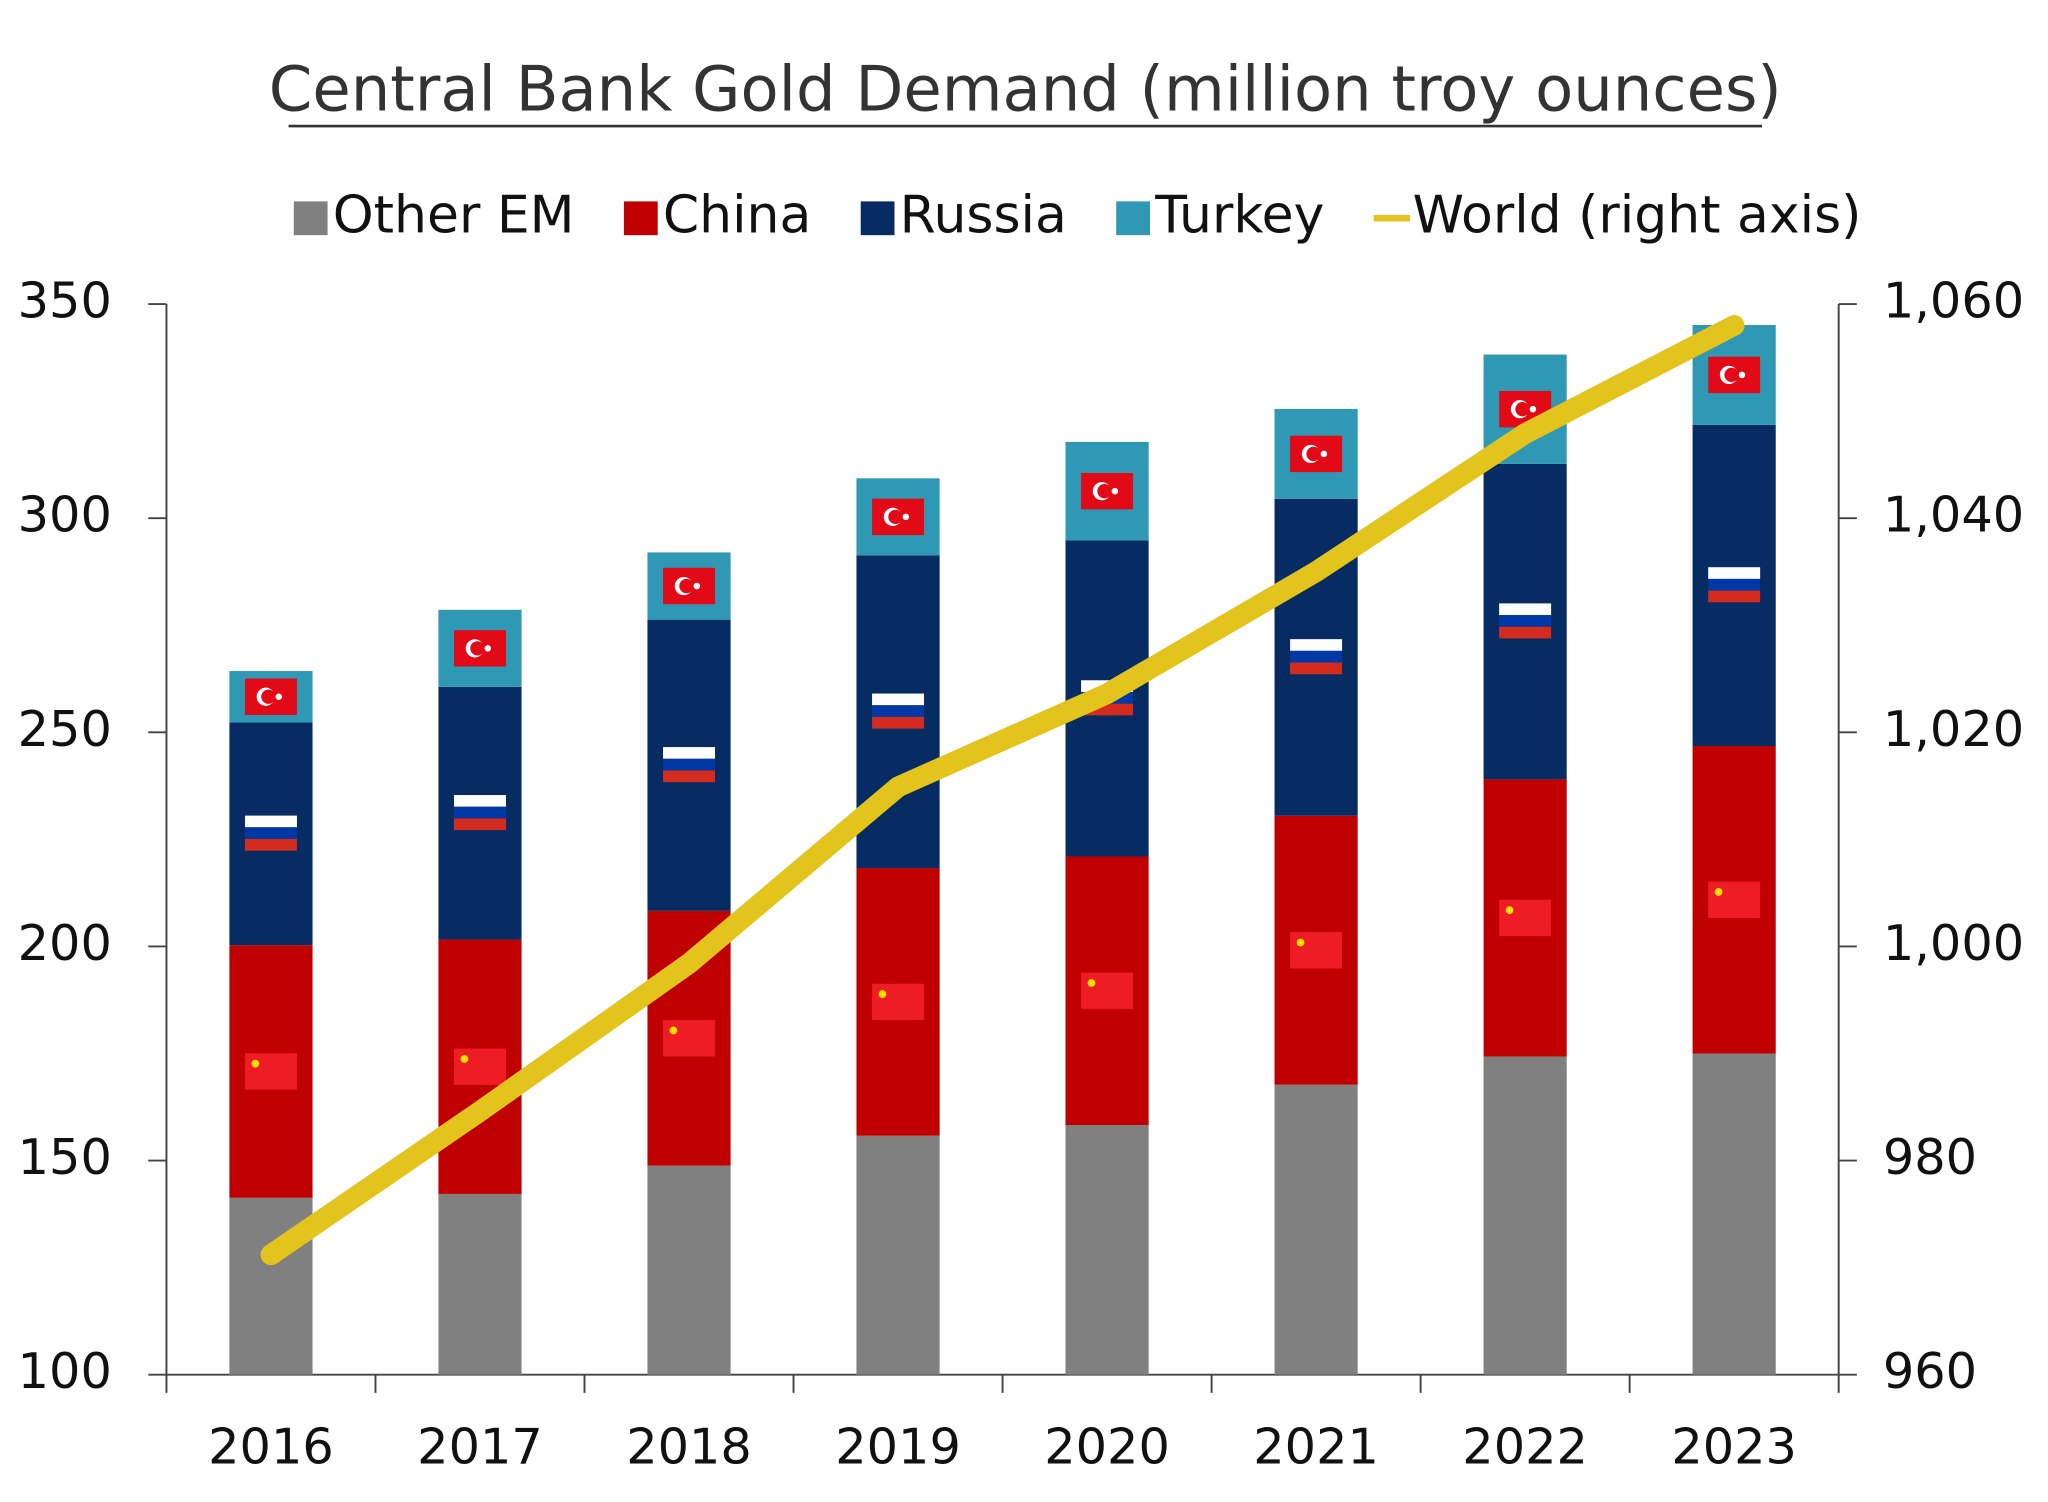 Image resolution: width=2048 pixels, height=1502 pixels. I want to click on y-tick-label: 150, so click(65, 1157).